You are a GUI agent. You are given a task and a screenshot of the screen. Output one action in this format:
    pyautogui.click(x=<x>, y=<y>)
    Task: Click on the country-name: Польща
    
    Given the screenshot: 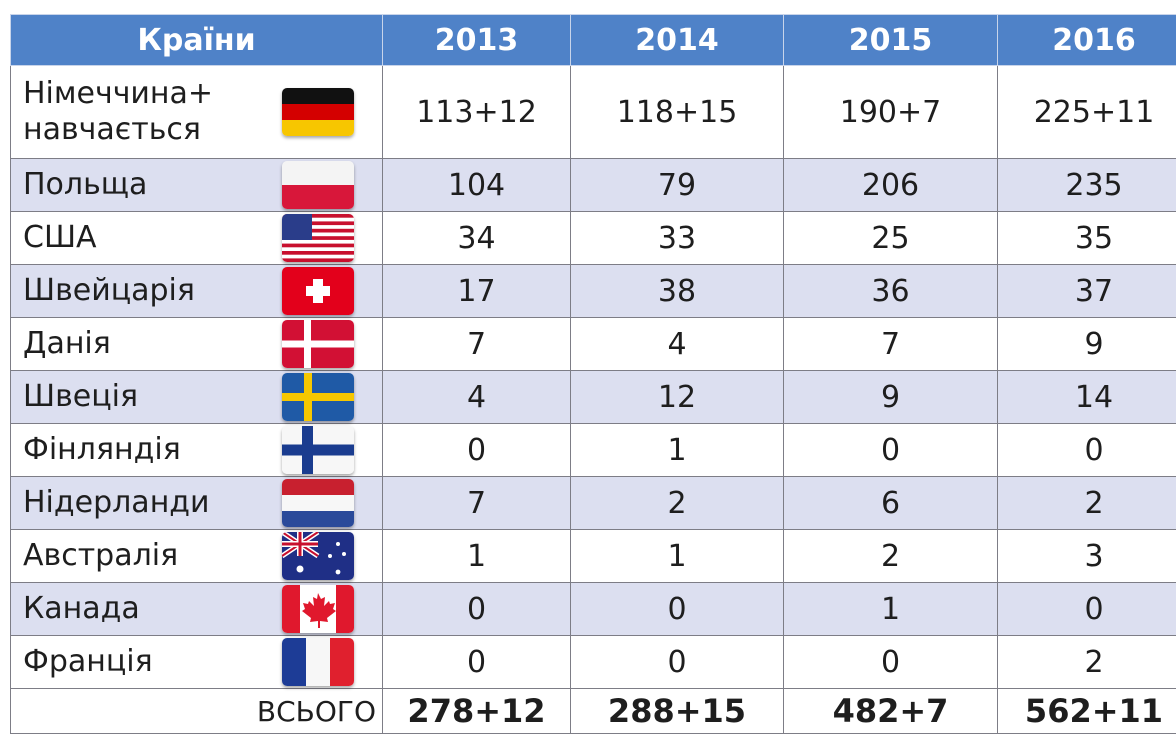 What is the action you would take?
    pyautogui.click(x=85, y=184)
    